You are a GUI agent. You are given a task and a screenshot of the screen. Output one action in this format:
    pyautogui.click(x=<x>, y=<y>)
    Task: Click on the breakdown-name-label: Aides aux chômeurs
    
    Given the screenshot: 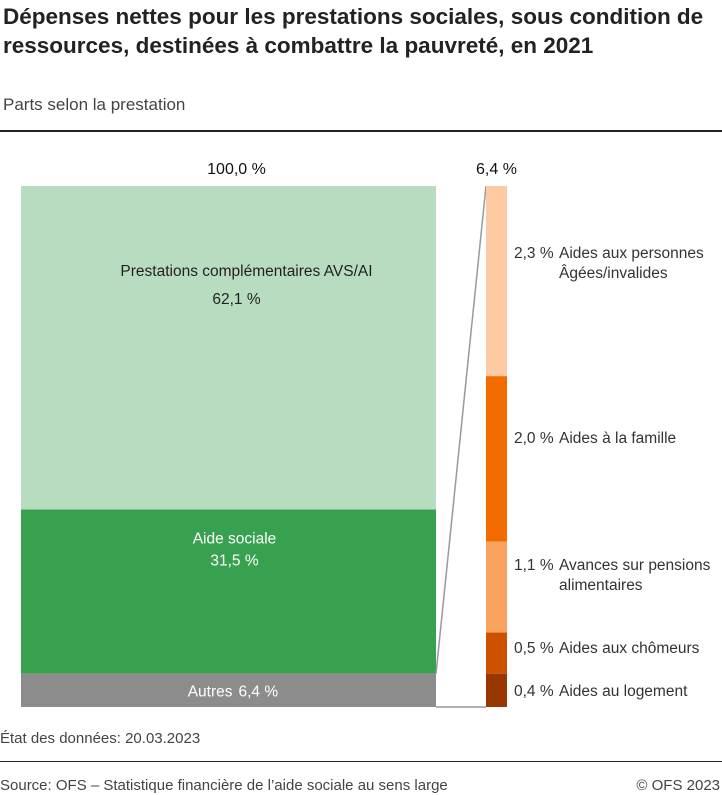 What is the action you would take?
    pyautogui.click(x=629, y=648)
    